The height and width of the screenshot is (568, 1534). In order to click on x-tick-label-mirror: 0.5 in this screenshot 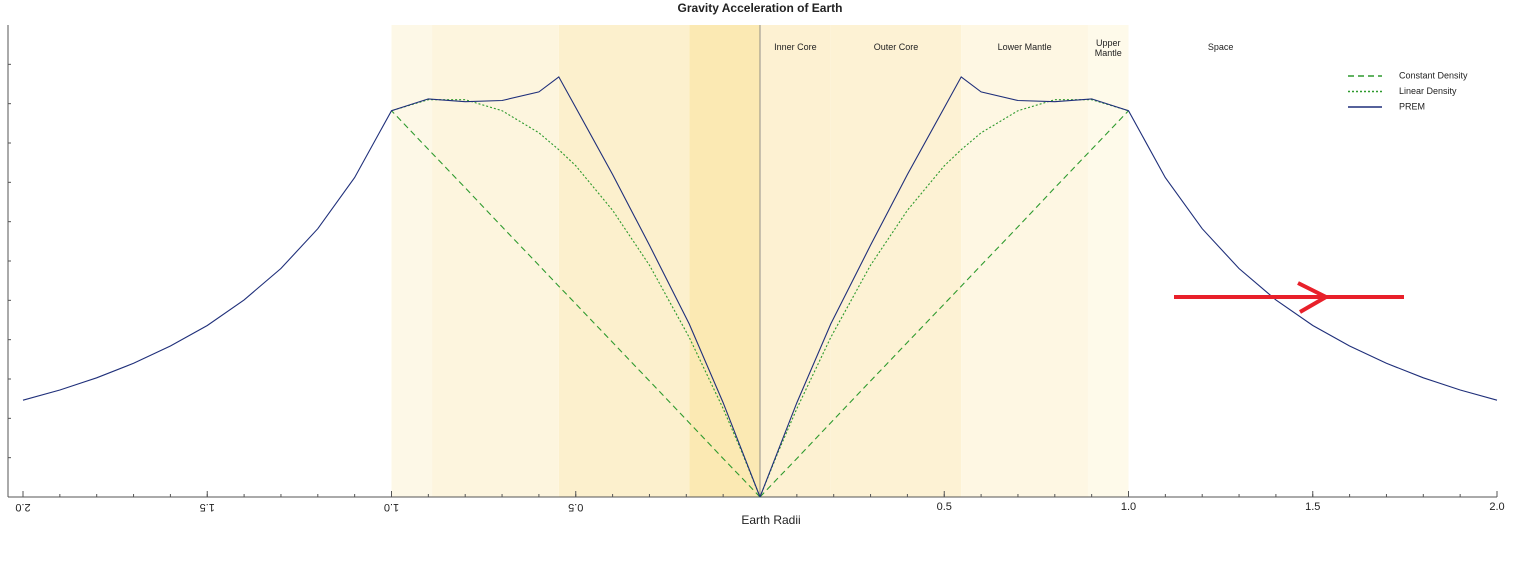, I will do `click(575, 507)`.